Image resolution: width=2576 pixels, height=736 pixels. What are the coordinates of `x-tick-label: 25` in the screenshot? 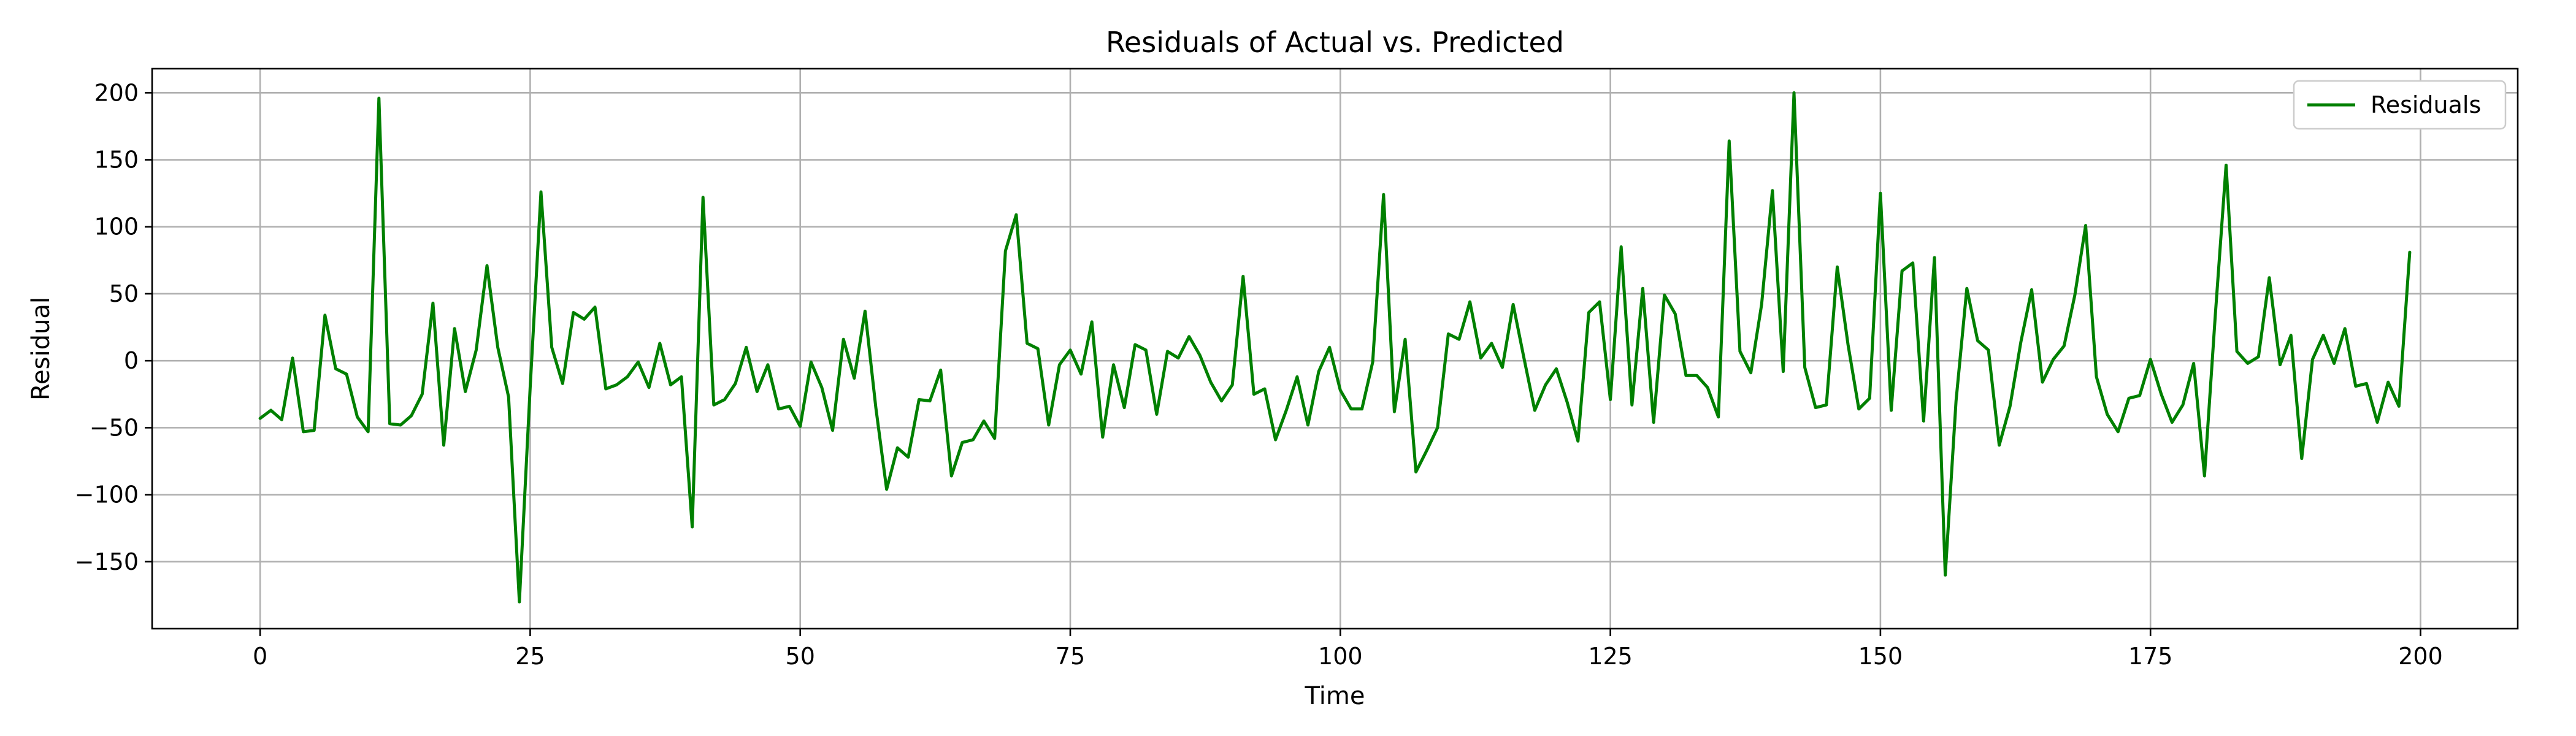 It's located at (530, 656).